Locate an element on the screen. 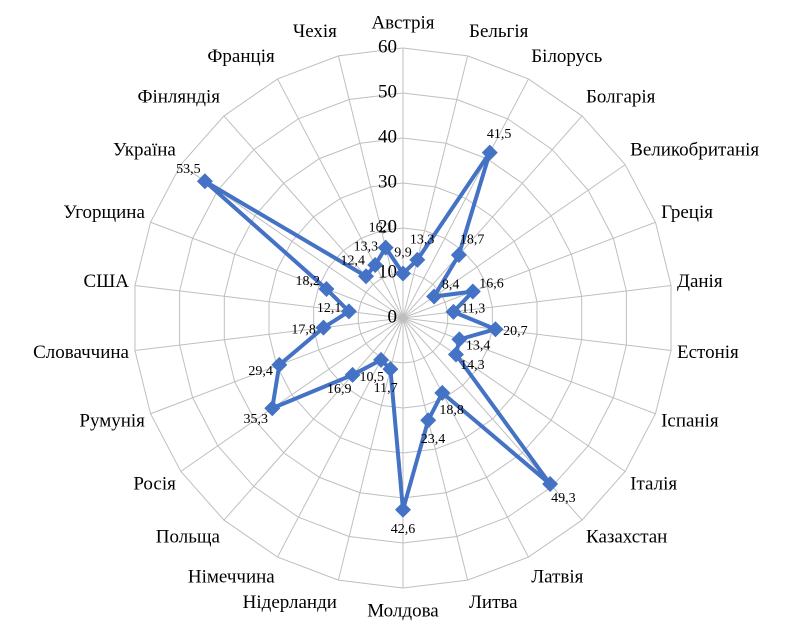 The width and height of the screenshot is (787, 621). data-label: 41,5 is located at coordinates (499, 134).